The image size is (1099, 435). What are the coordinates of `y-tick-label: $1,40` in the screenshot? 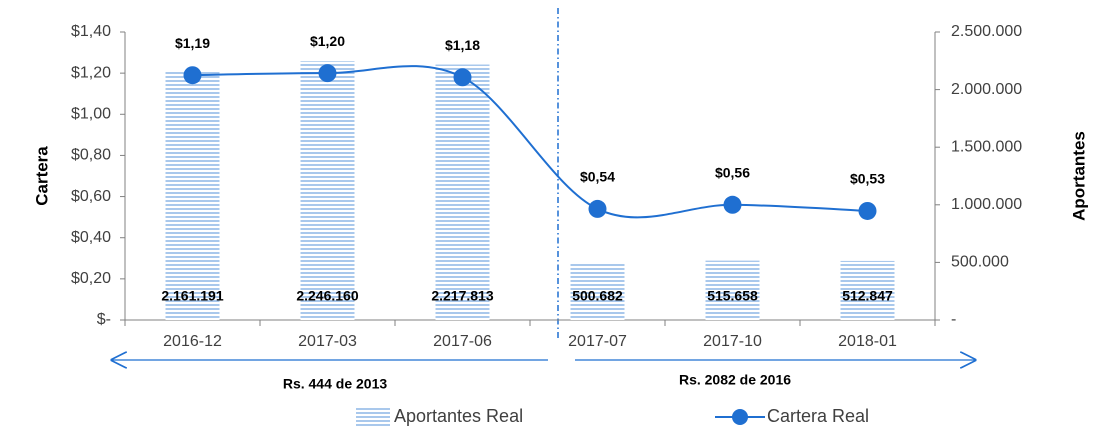 It's located at (91, 31).